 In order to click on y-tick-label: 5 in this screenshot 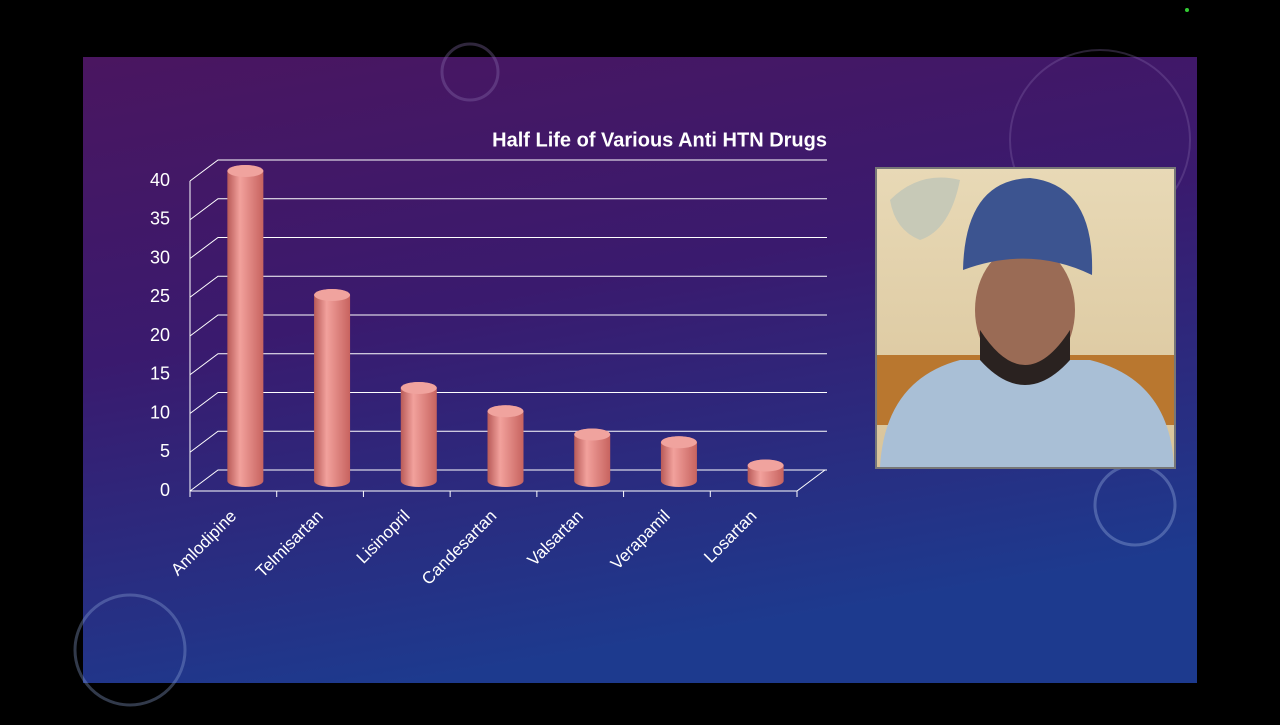, I will do `click(165, 451)`.